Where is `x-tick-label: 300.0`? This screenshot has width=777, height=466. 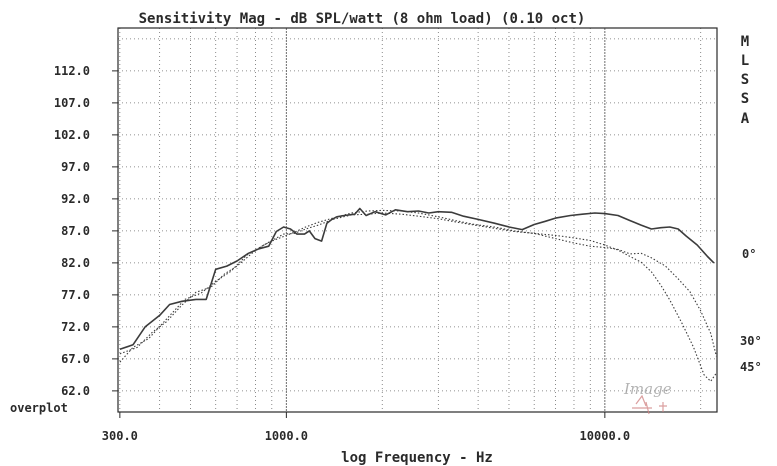 x-tick-label: 300.0 is located at coordinates (120, 436).